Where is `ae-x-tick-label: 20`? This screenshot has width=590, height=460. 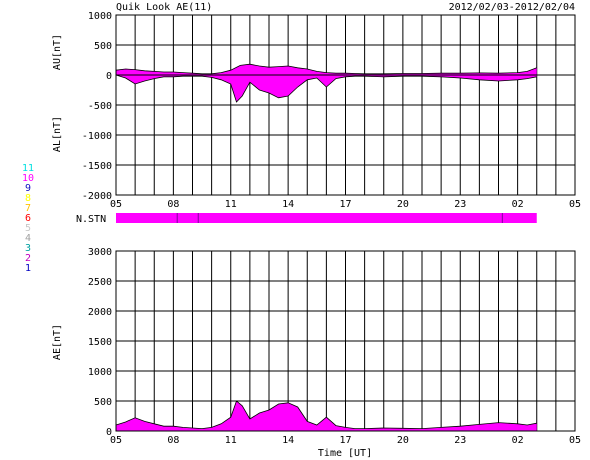 ae-x-tick-label: 20 is located at coordinates (403, 440).